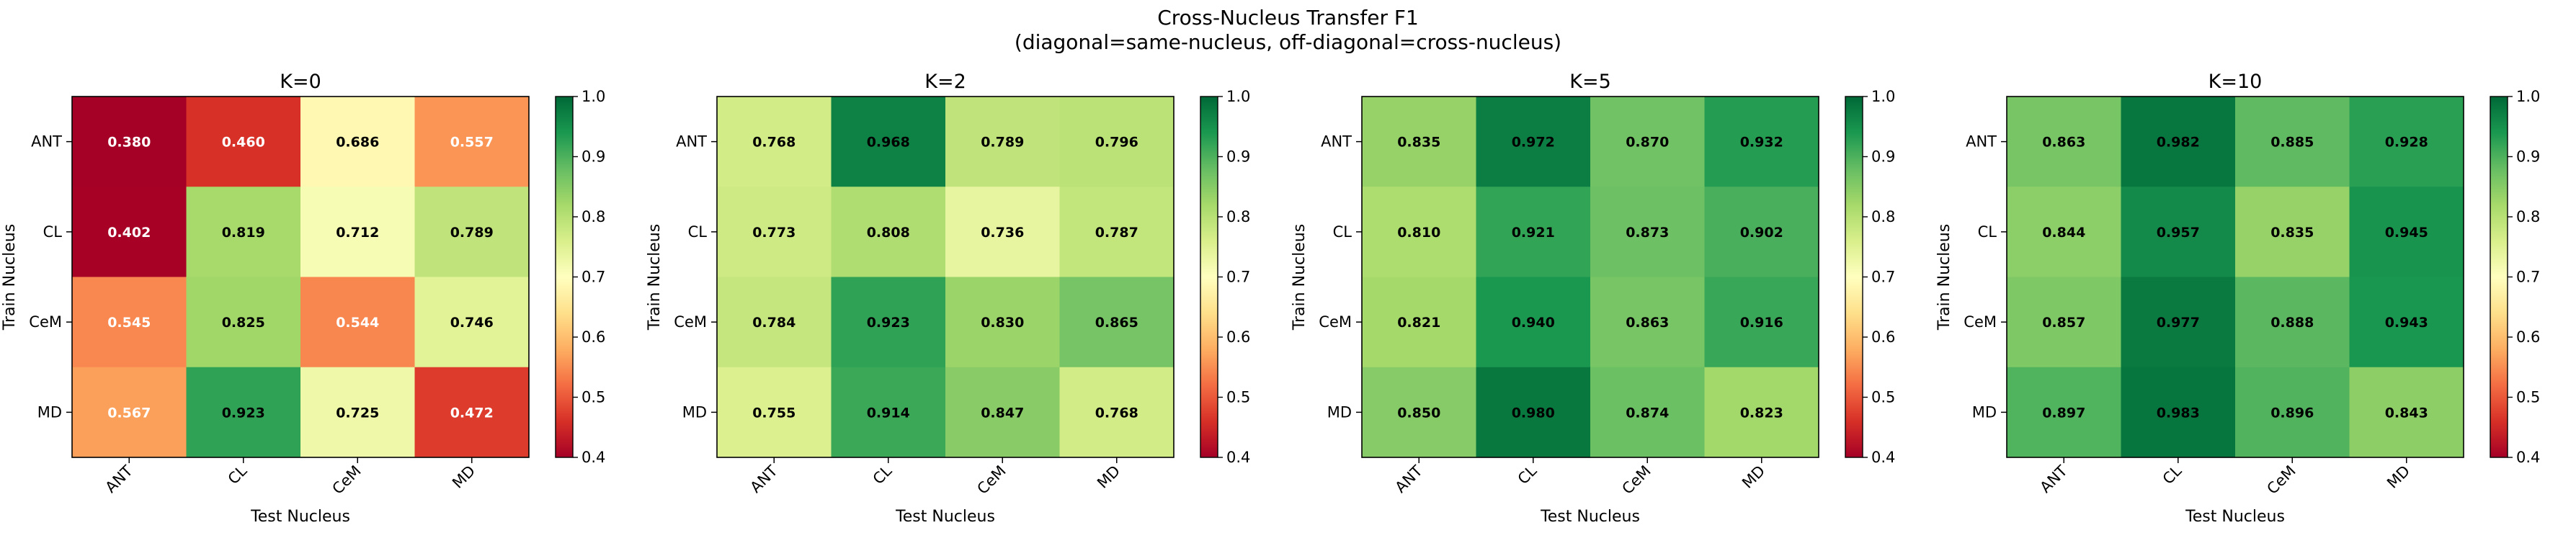 The width and height of the screenshot is (2576, 533). What do you see at coordinates (888, 143) in the screenshot?
I see `cell-value-label: 0.968` at bounding box center [888, 143].